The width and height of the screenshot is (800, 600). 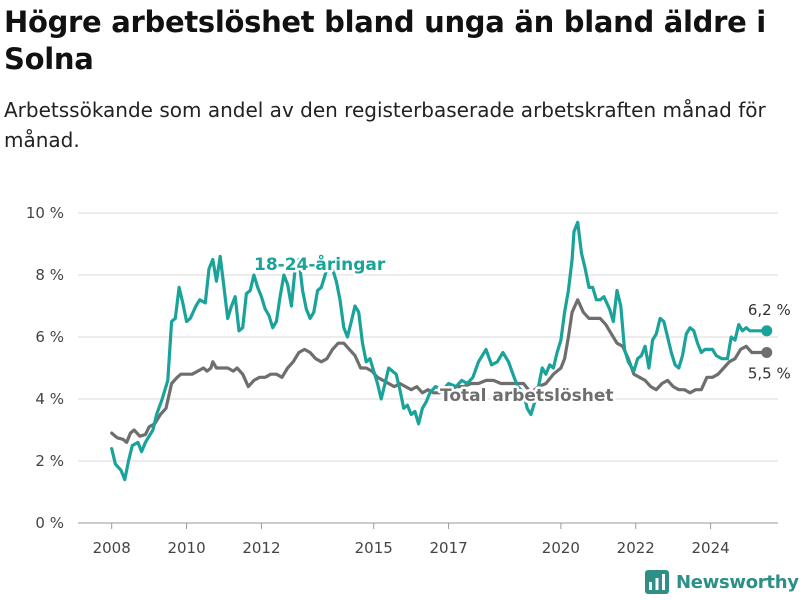 What do you see at coordinates (561, 548) in the screenshot?
I see `x-tick-label: 2020` at bounding box center [561, 548].